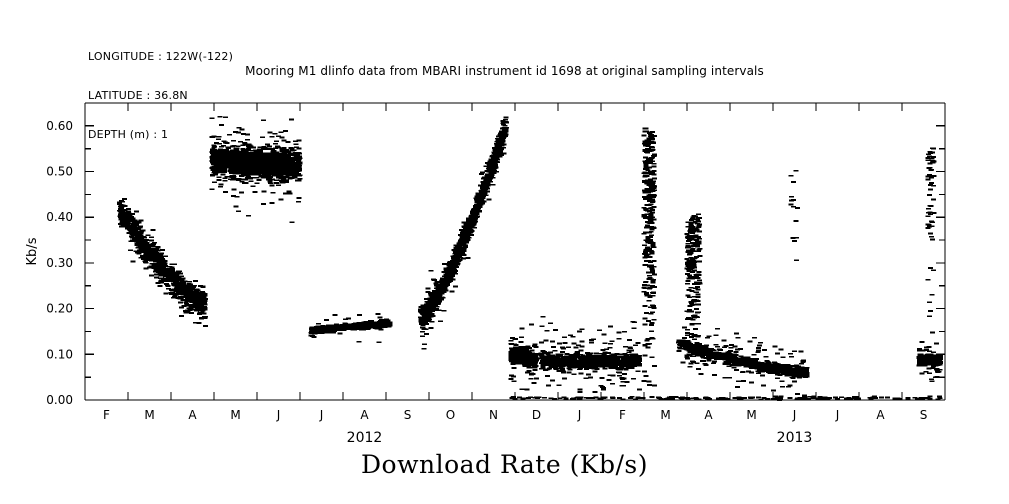 This screenshot has height=504, width=1009. Describe the element at coordinates (59, 263) in the screenshot. I see `y-axis-tick-label: 0.30` at that location.